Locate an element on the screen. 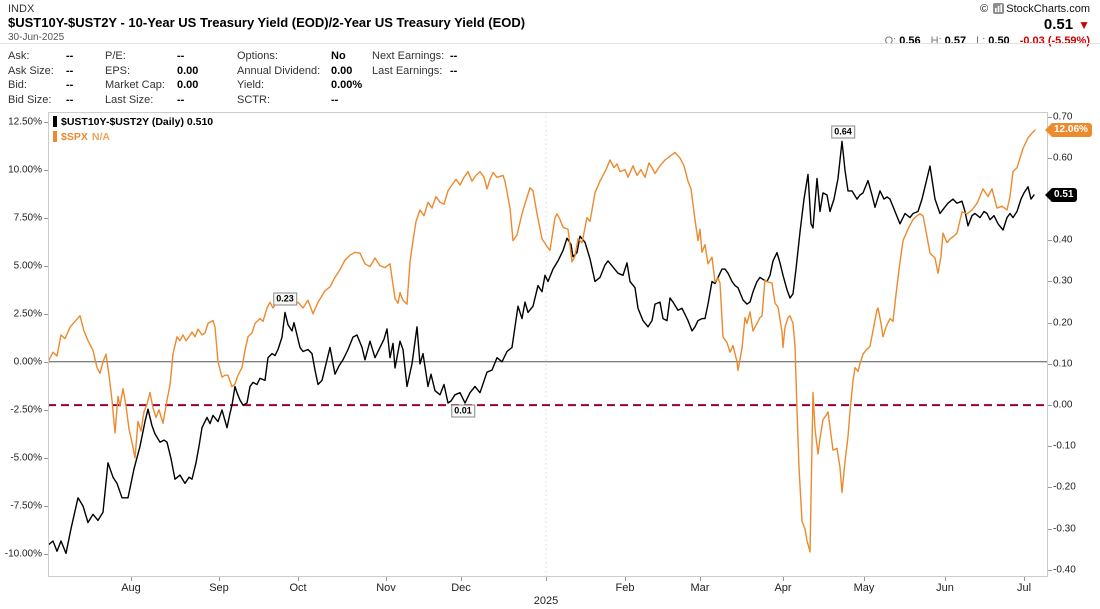 This screenshot has width=1100, height=609. annotation-label: 0.01 is located at coordinates (463, 411).